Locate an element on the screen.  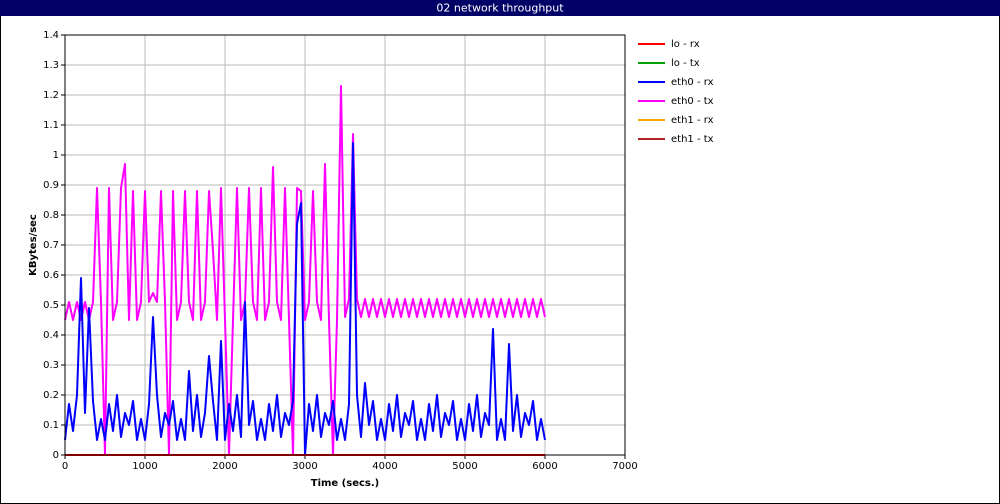
title-bar is located at coordinates (500, 8).